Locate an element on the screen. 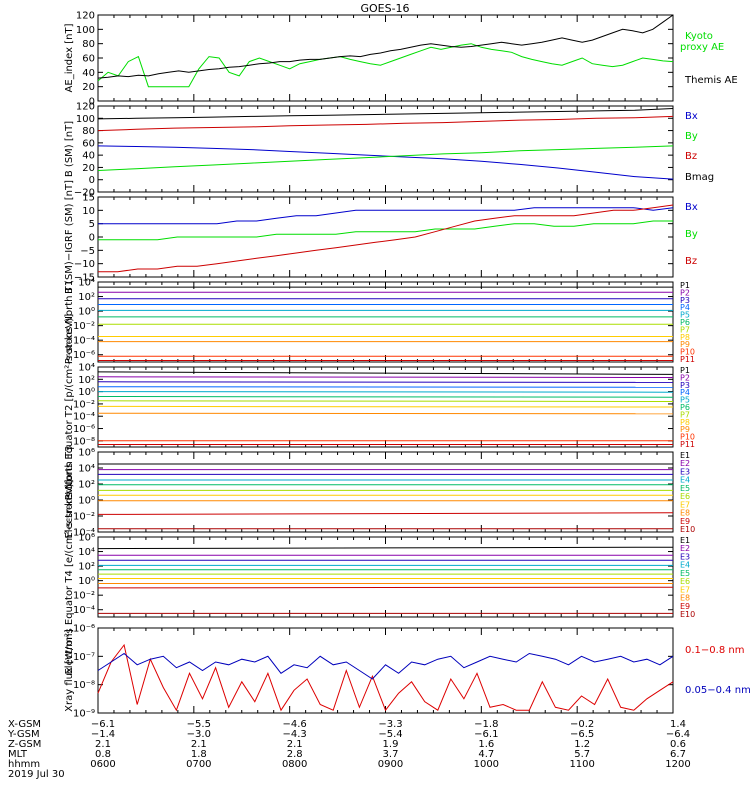 The height and width of the screenshot is (800, 750). series-line-digrf-bz is located at coordinates (386, 238).